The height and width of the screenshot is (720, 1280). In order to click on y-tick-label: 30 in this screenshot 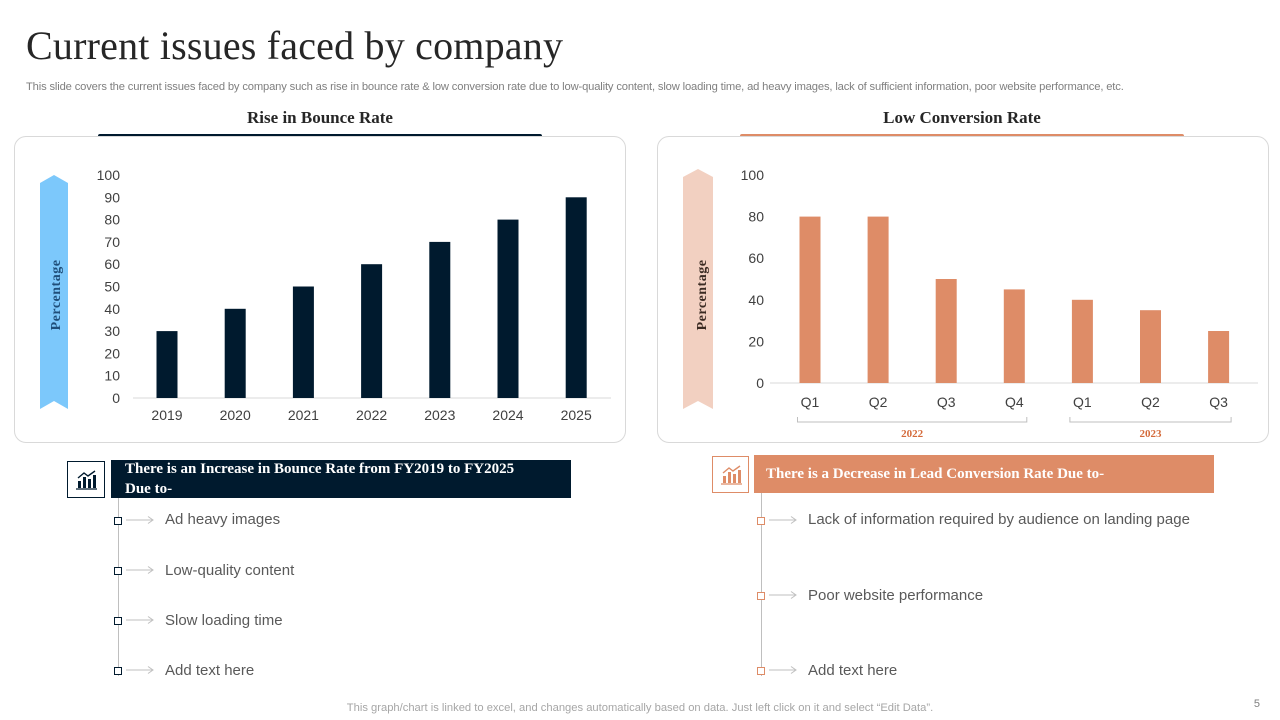, I will do `click(112, 331)`.